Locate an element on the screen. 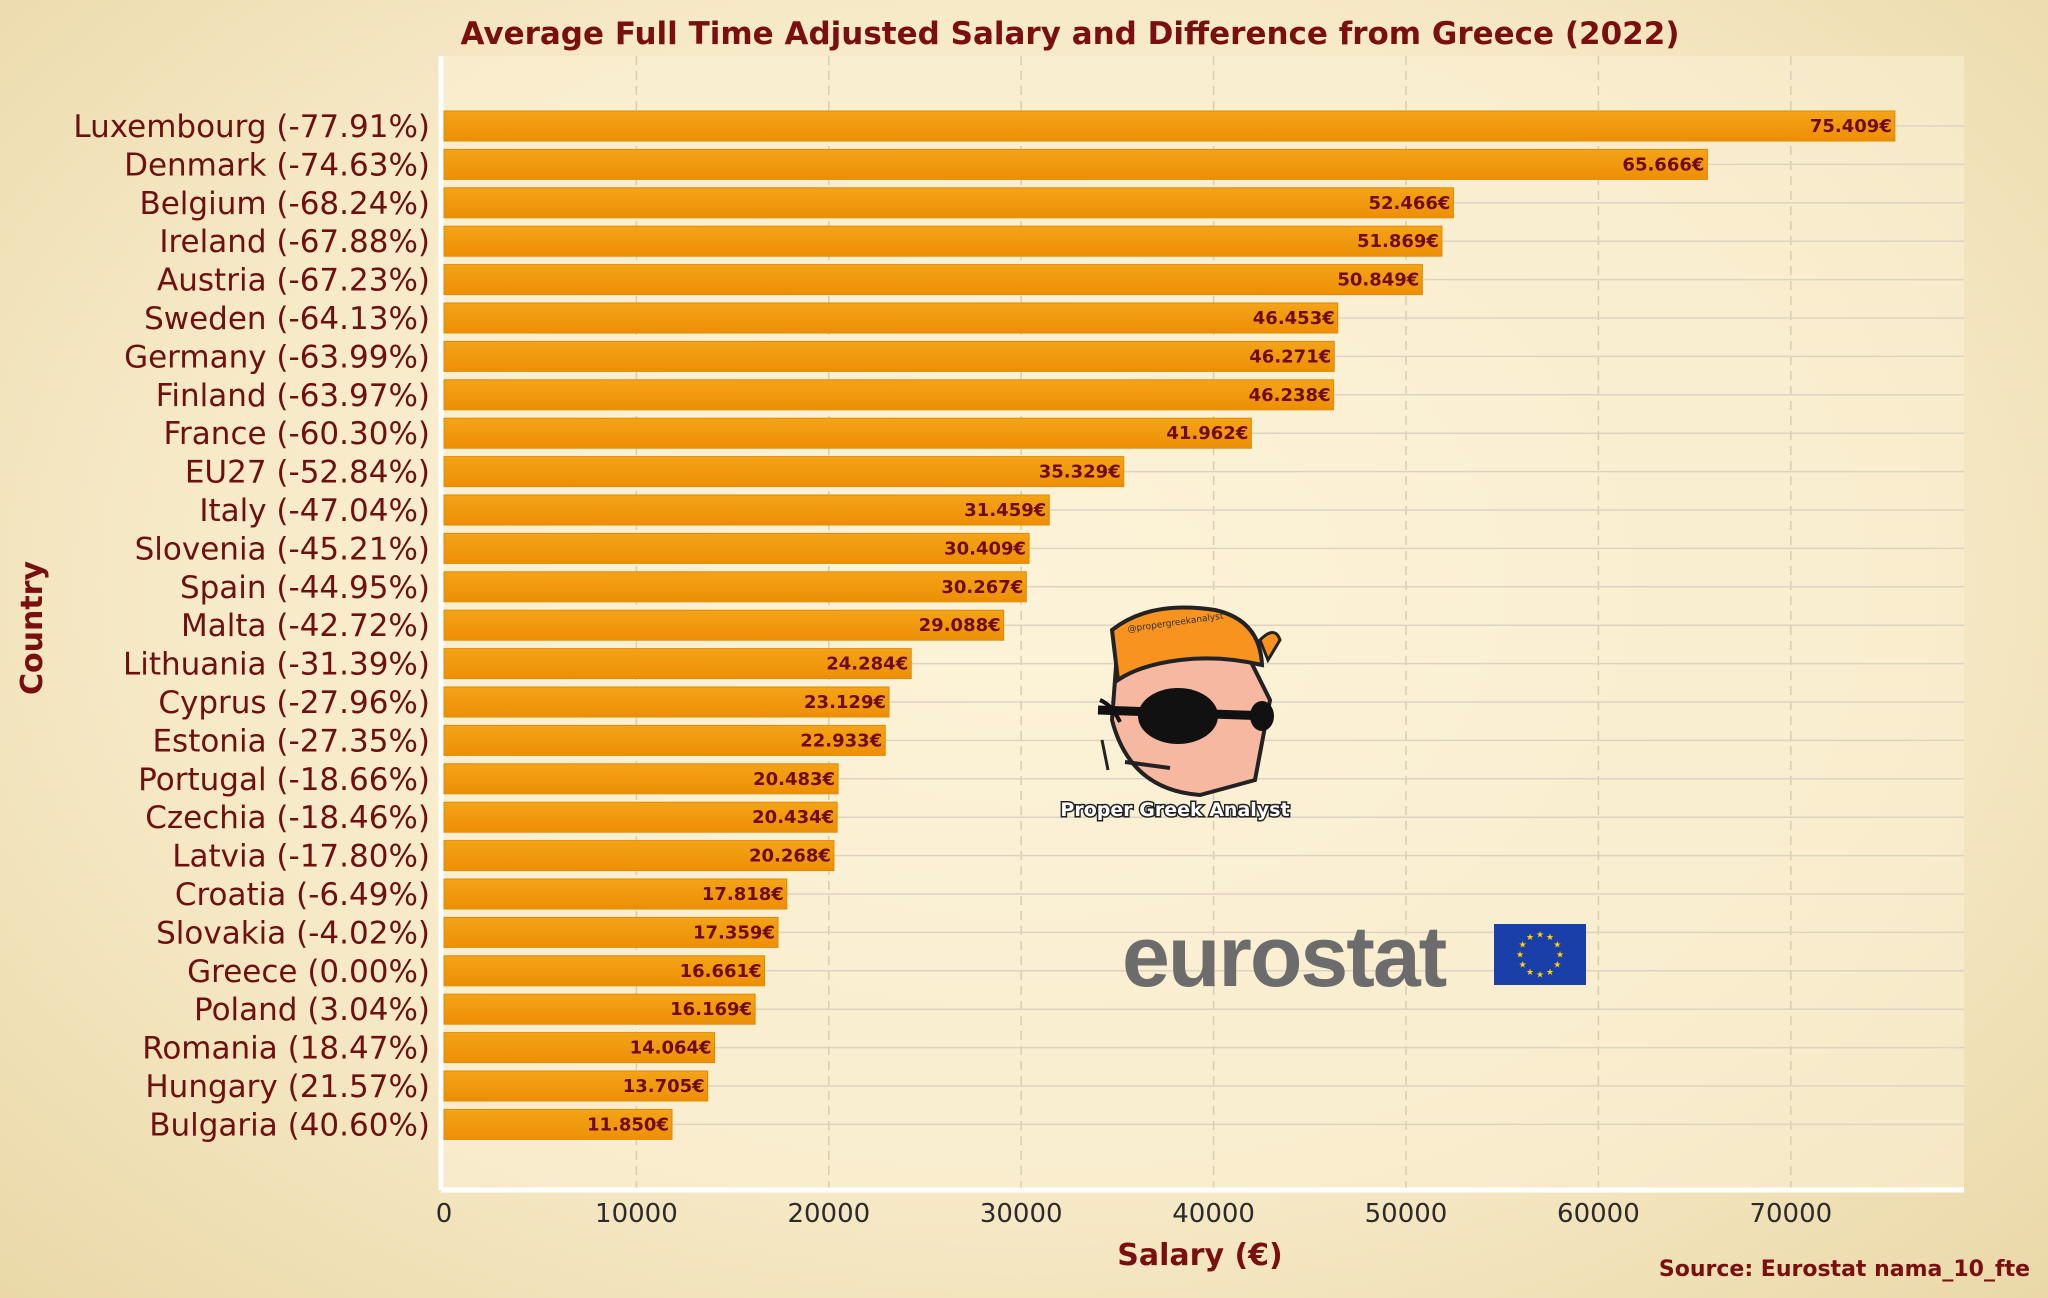 This screenshot has height=1298, width=2048. bar-value-label: 20.268€ is located at coordinates (790, 856).